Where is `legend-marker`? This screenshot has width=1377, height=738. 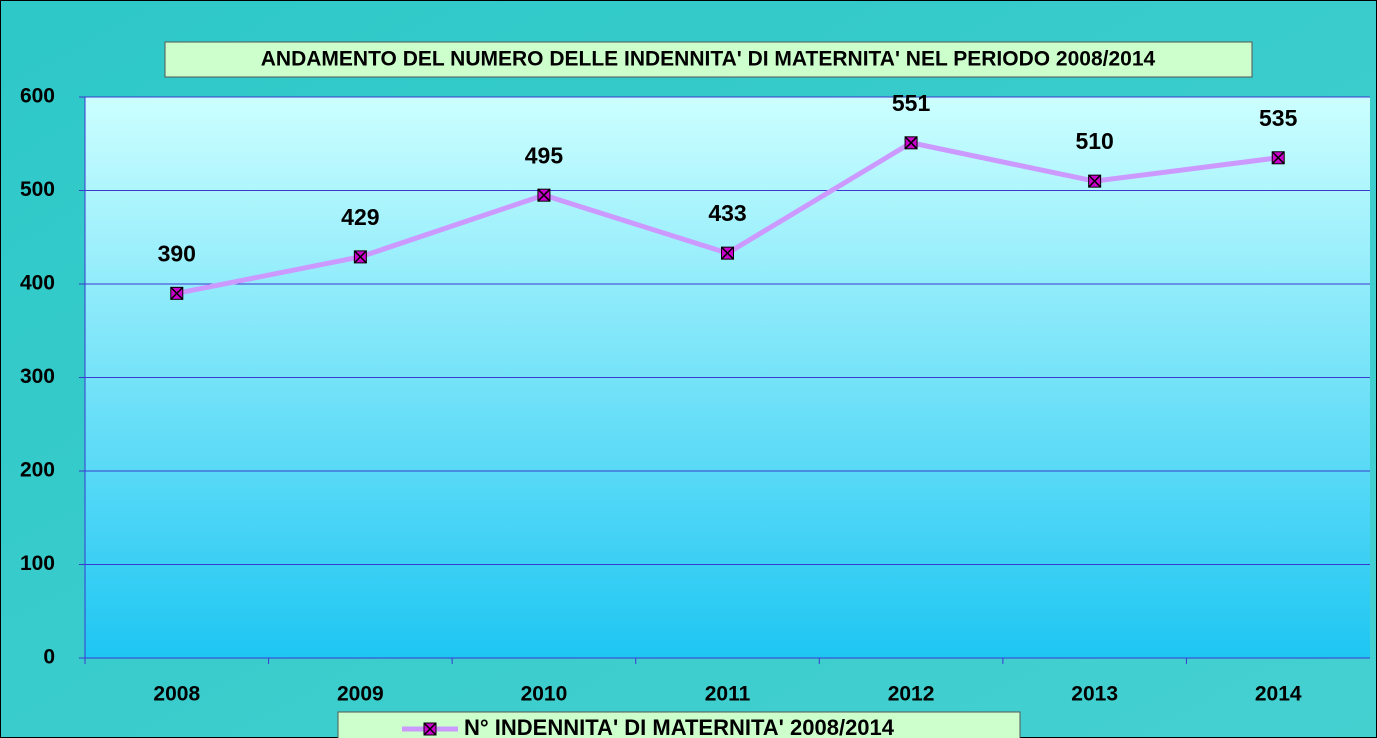
legend-marker is located at coordinates (430, 729).